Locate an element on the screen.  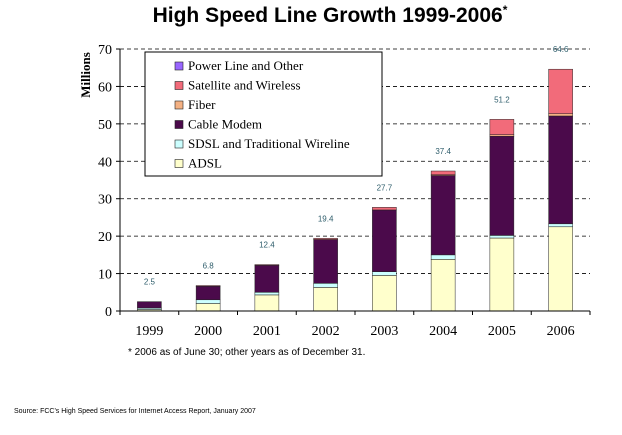
chart-title: High Speed Line Growth 1999-2006* is located at coordinates (330, 15).